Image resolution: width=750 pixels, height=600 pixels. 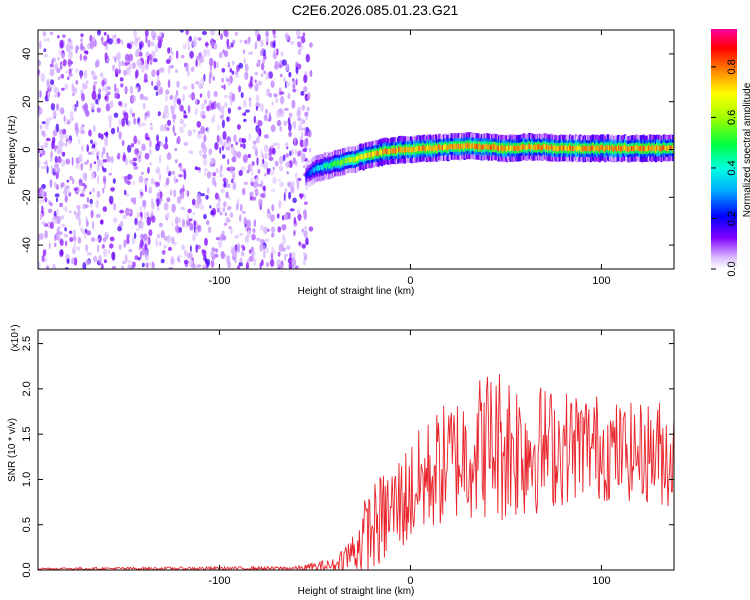 What do you see at coordinates (746, 149) in the screenshot?
I see `colorbar-label: Normalized spectral amplitude` at bounding box center [746, 149].